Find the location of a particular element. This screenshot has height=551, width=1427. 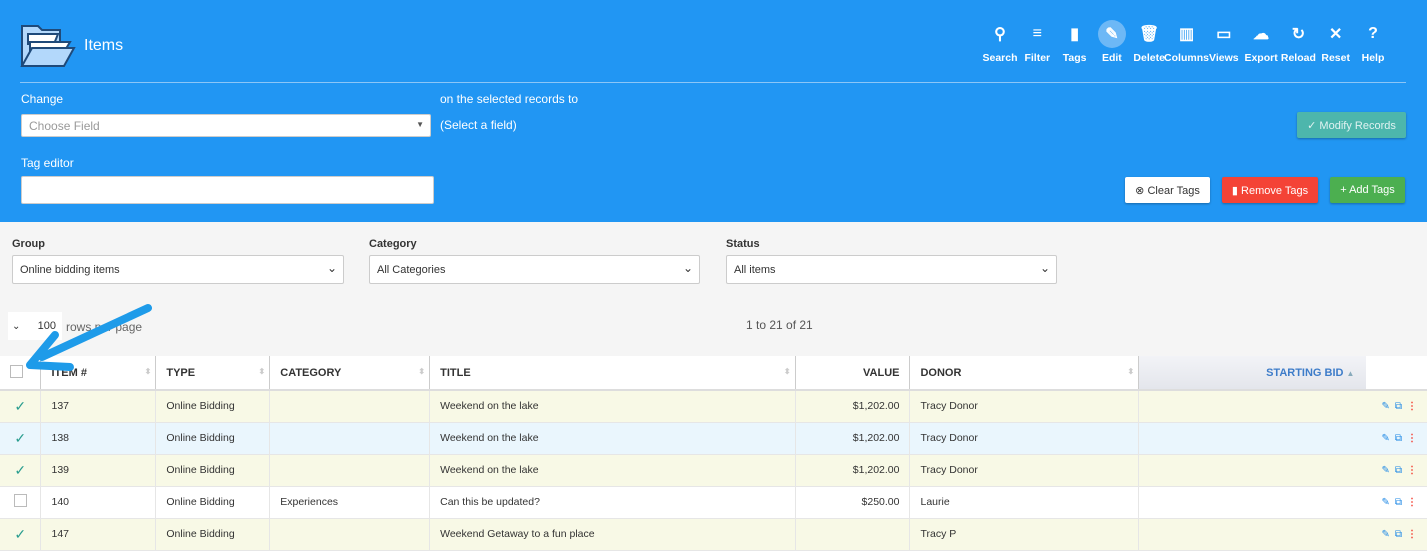

tag-editor-input is located at coordinates (227, 190).